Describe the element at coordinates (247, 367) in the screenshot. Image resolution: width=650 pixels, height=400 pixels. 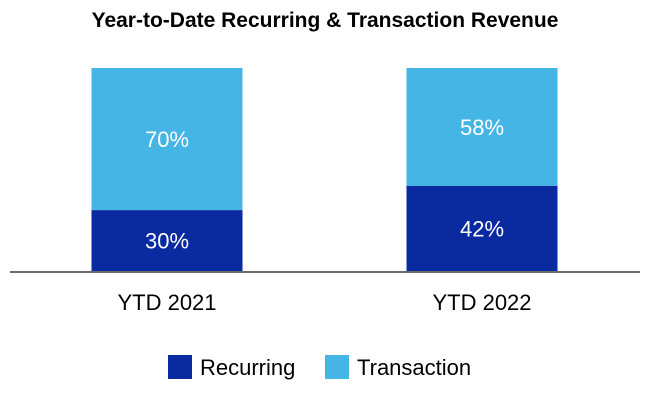
I see `legend-label-recurring: Recurring` at that location.